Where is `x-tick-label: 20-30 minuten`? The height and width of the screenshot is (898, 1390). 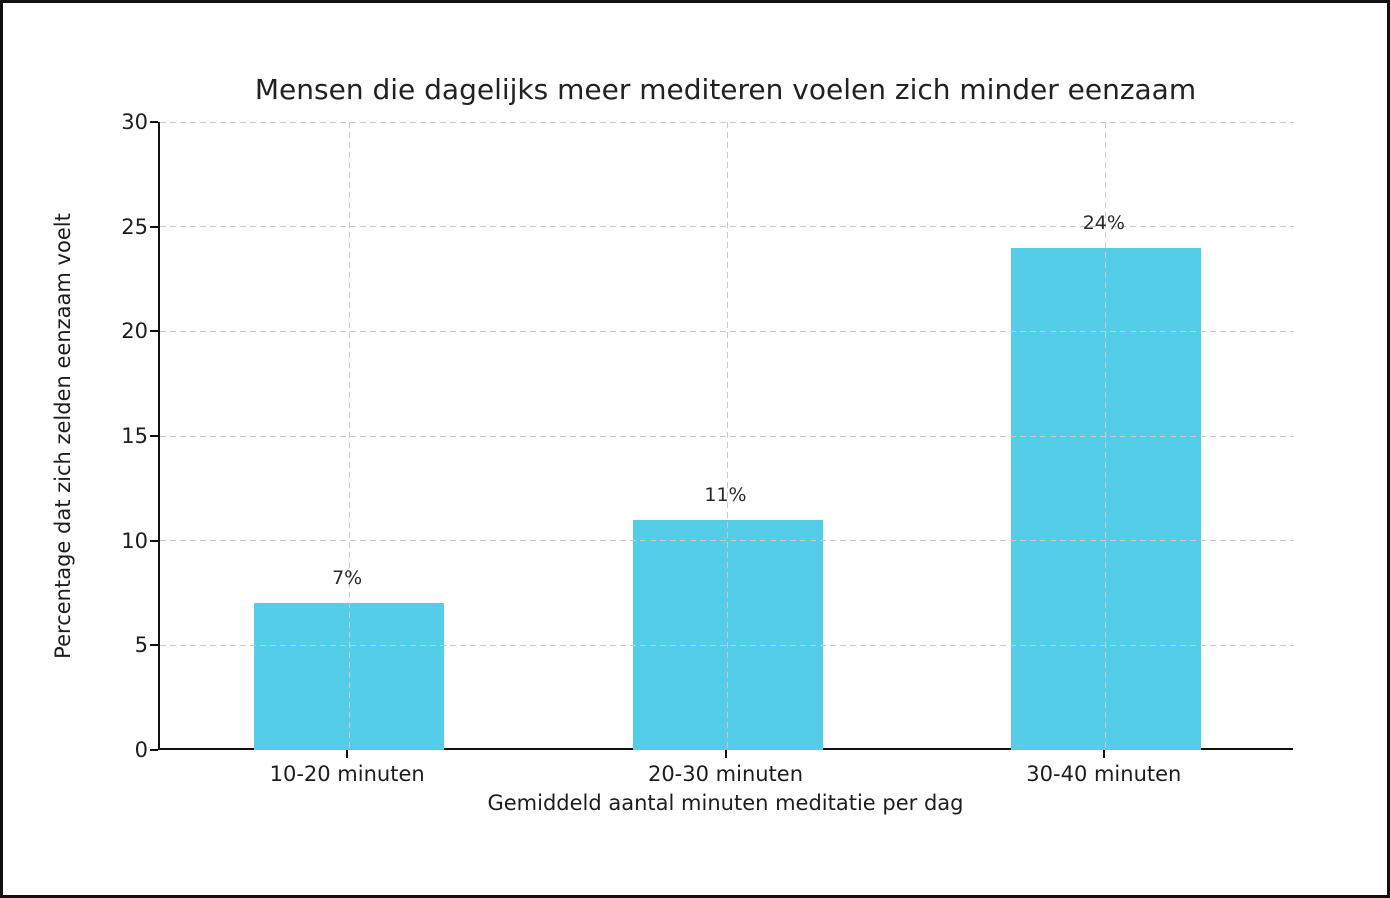 x-tick-label: 20-30 minuten is located at coordinates (725, 774).